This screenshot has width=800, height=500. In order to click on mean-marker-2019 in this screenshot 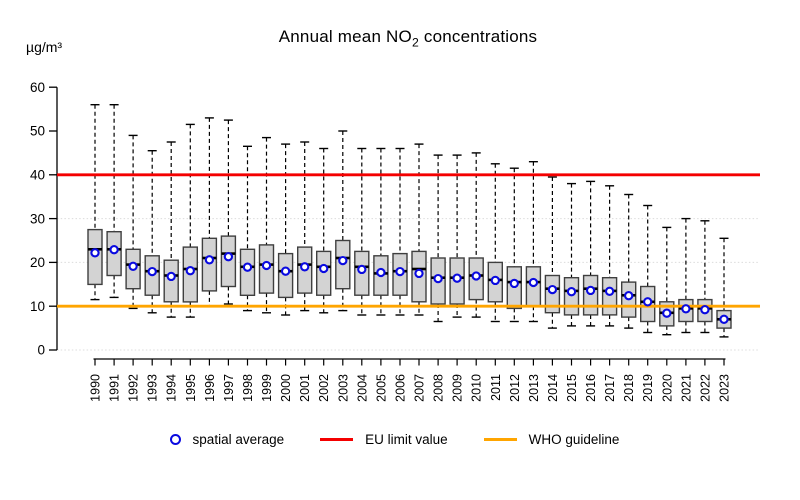, I will do `click(648, 302)`.